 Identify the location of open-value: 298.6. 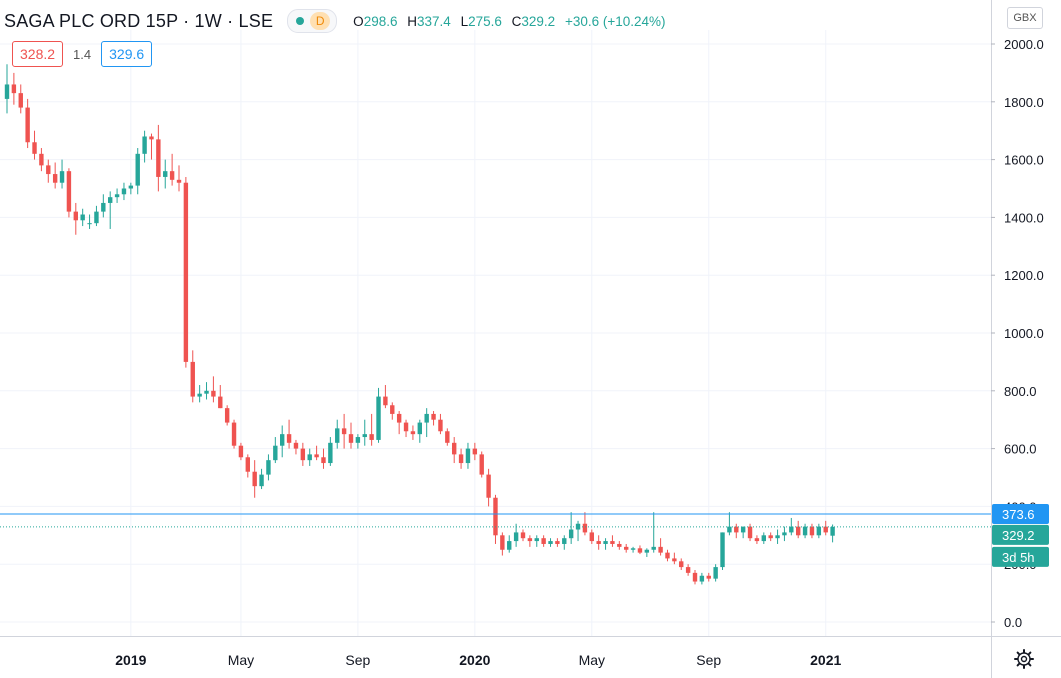
(380, 21).